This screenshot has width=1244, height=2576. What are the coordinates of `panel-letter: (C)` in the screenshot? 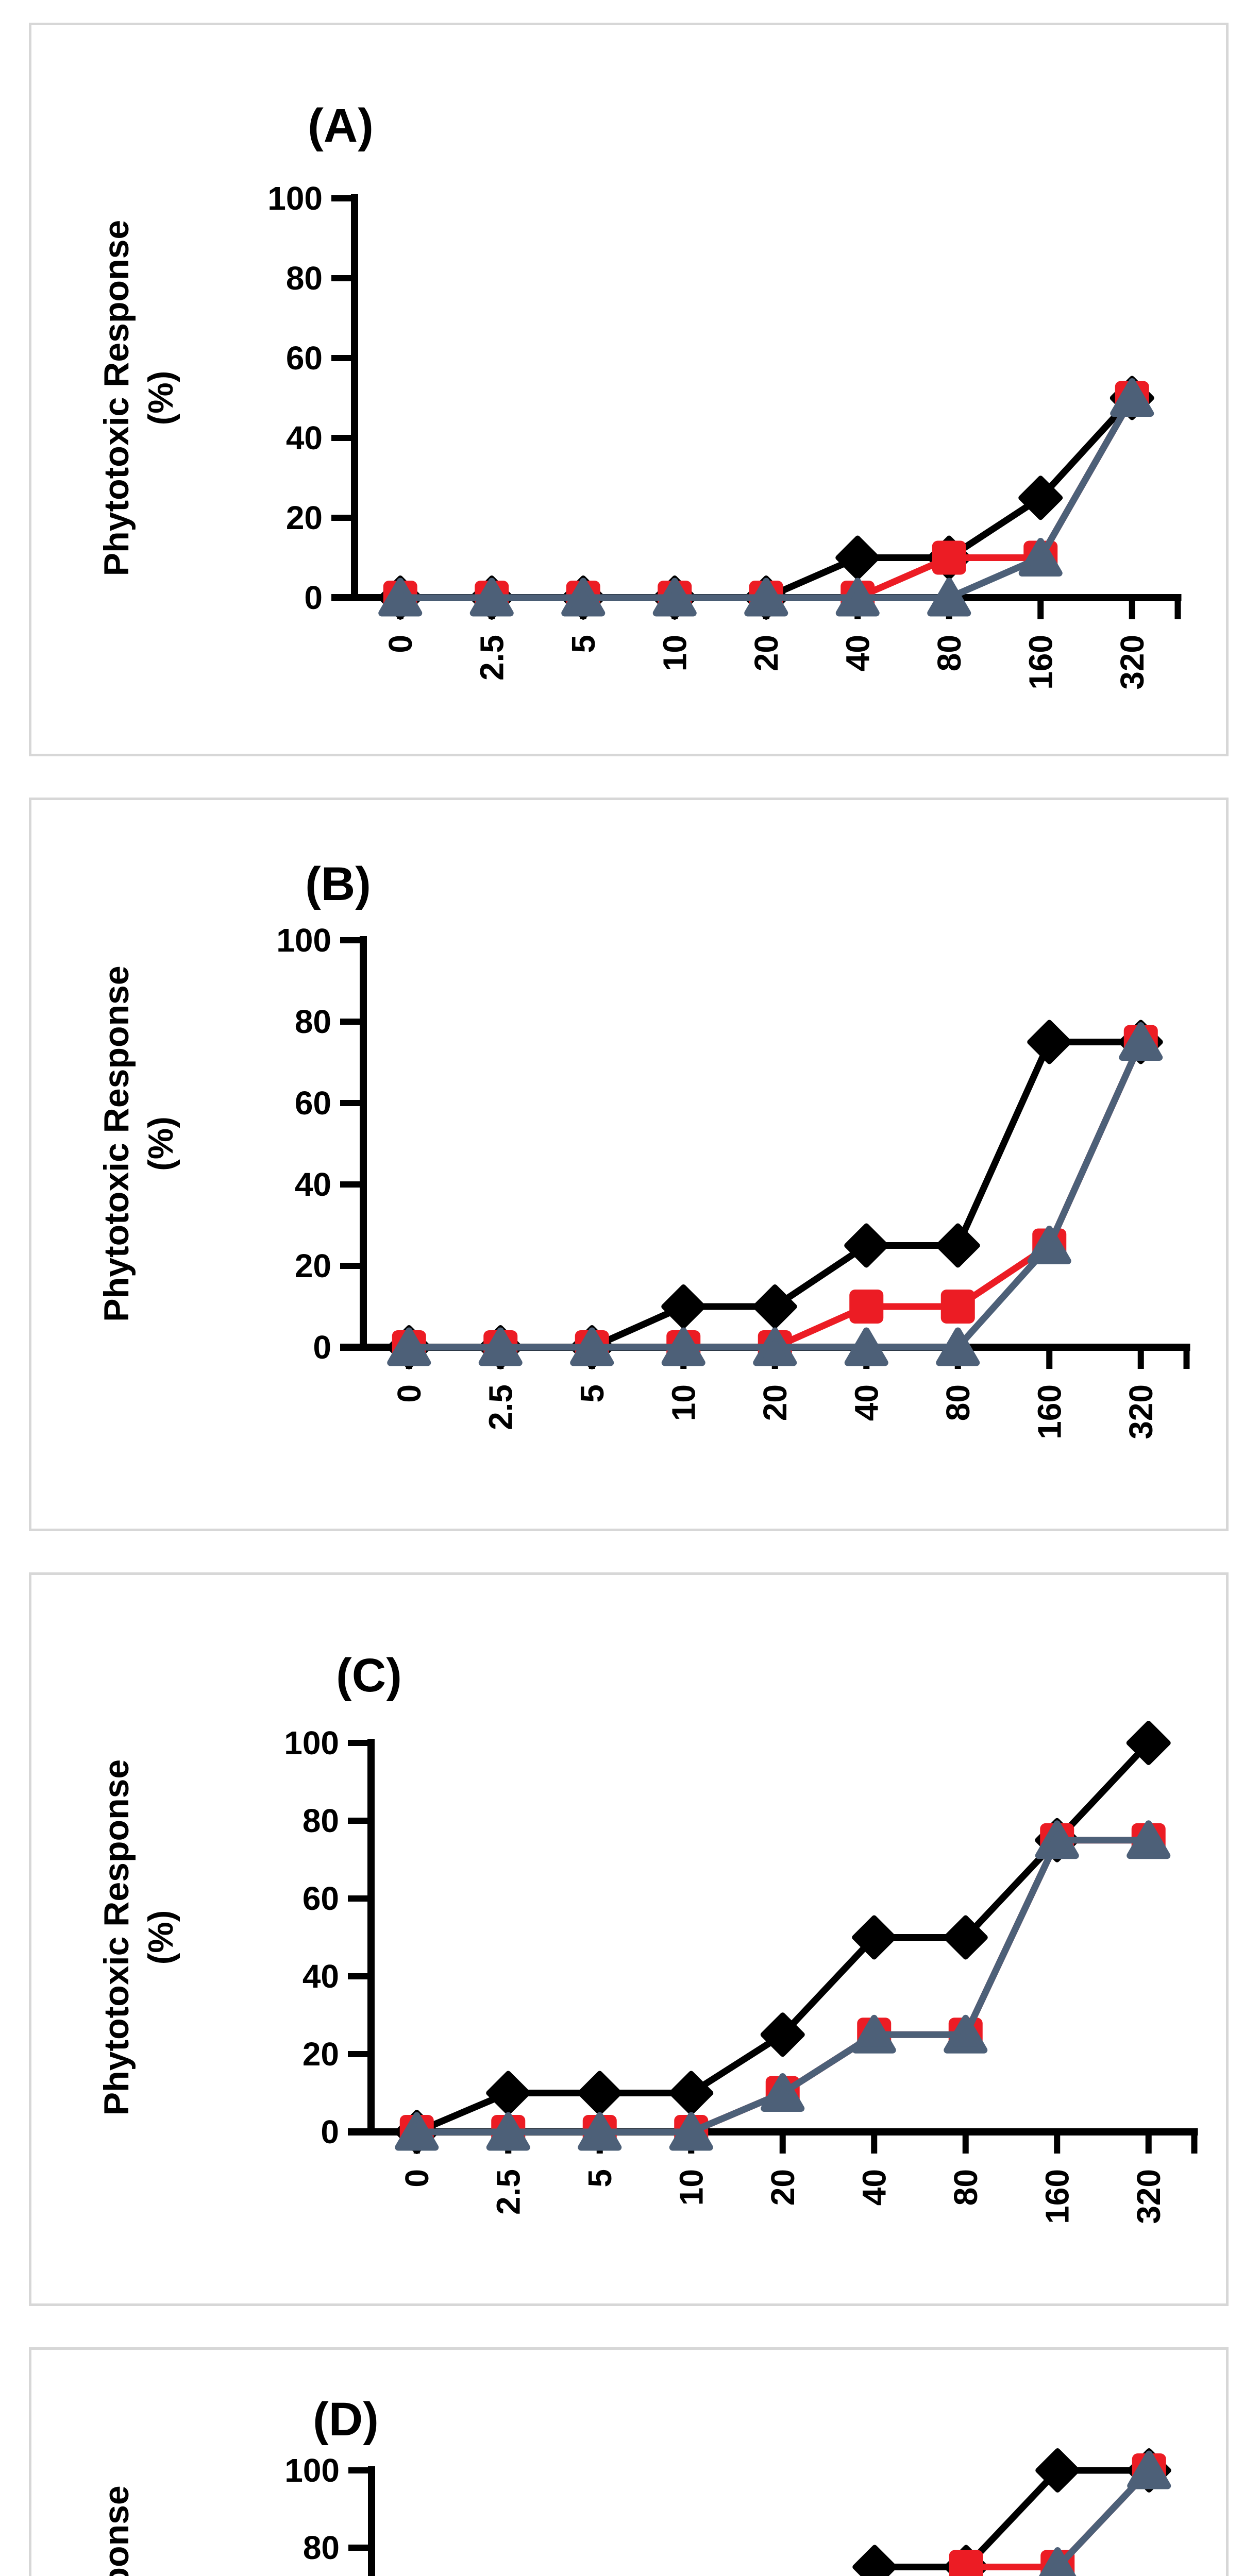 It's located at (369, 1675).